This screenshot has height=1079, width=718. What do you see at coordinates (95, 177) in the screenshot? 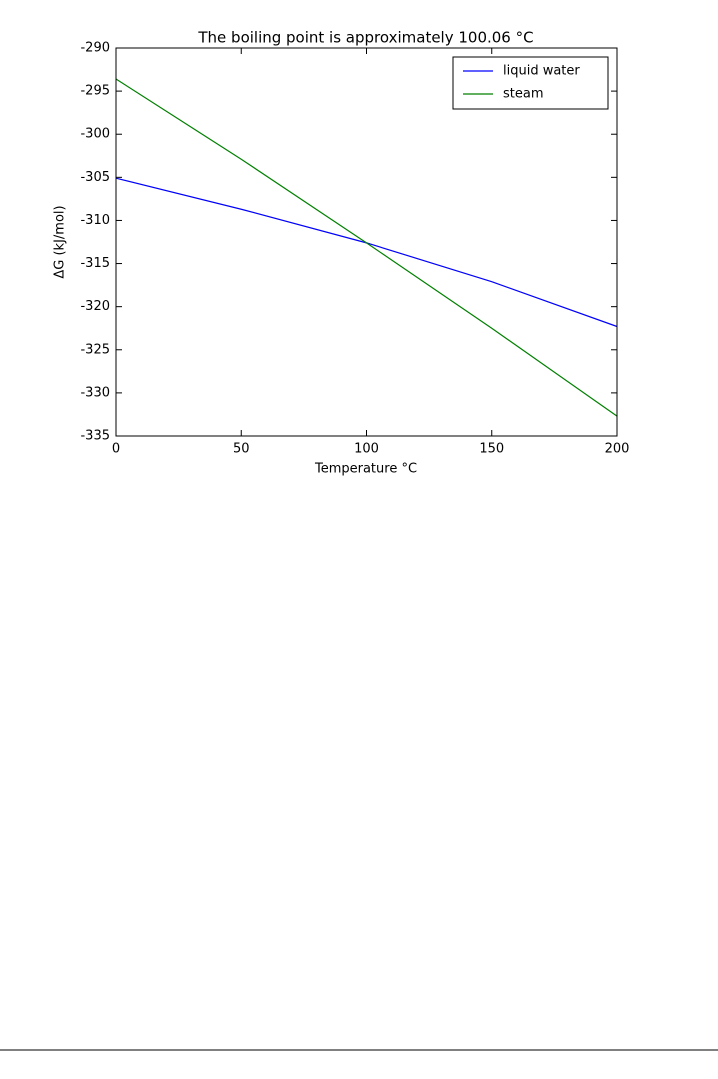
I see `y-tick-label: -305` at bounding box center [95, 177].